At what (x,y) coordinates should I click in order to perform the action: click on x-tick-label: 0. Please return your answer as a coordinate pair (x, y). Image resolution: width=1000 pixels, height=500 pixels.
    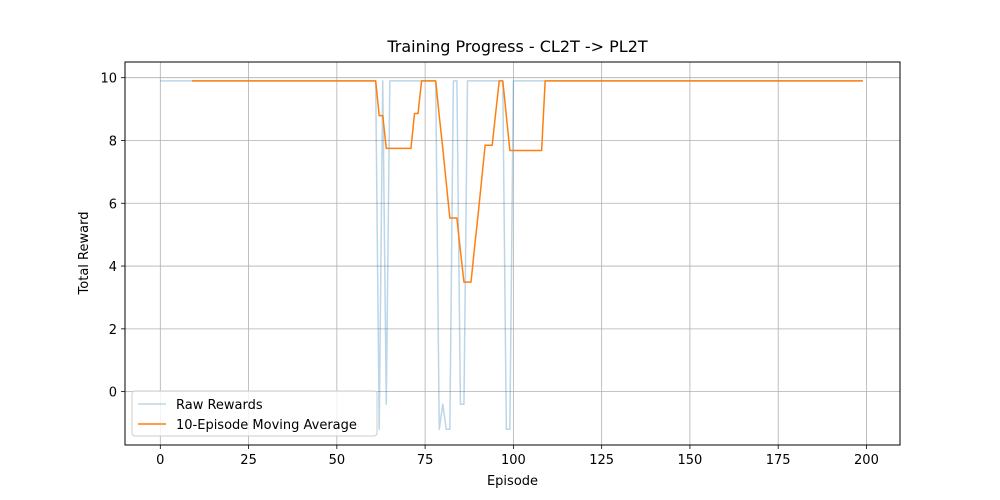
    Looking at the image, I should click on (160, 460).